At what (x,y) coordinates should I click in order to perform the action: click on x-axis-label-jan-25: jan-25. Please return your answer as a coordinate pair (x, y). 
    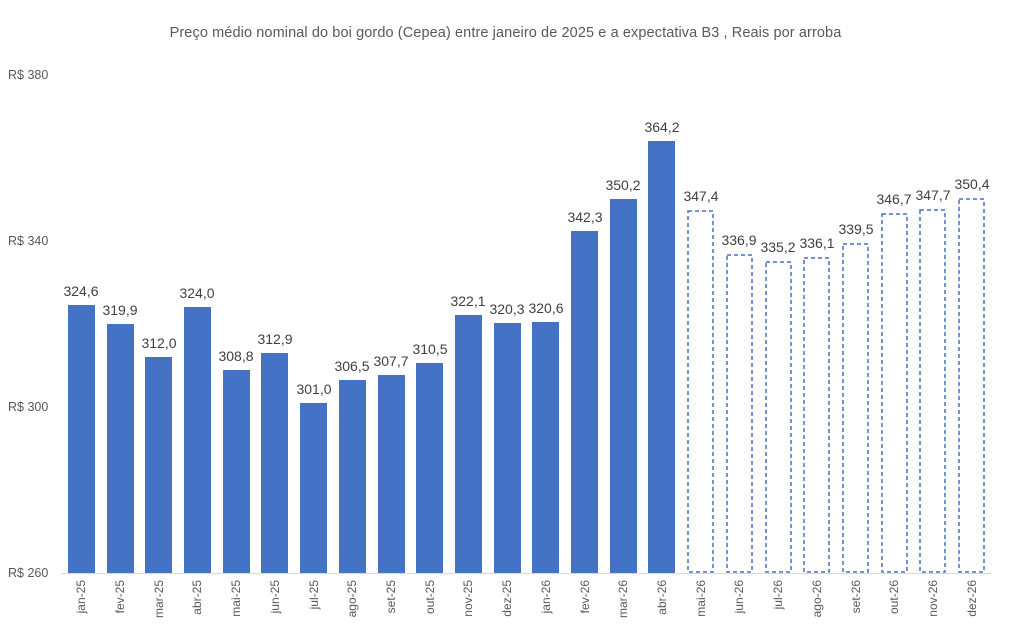
    Looking at the image, I should click on (81, 597).